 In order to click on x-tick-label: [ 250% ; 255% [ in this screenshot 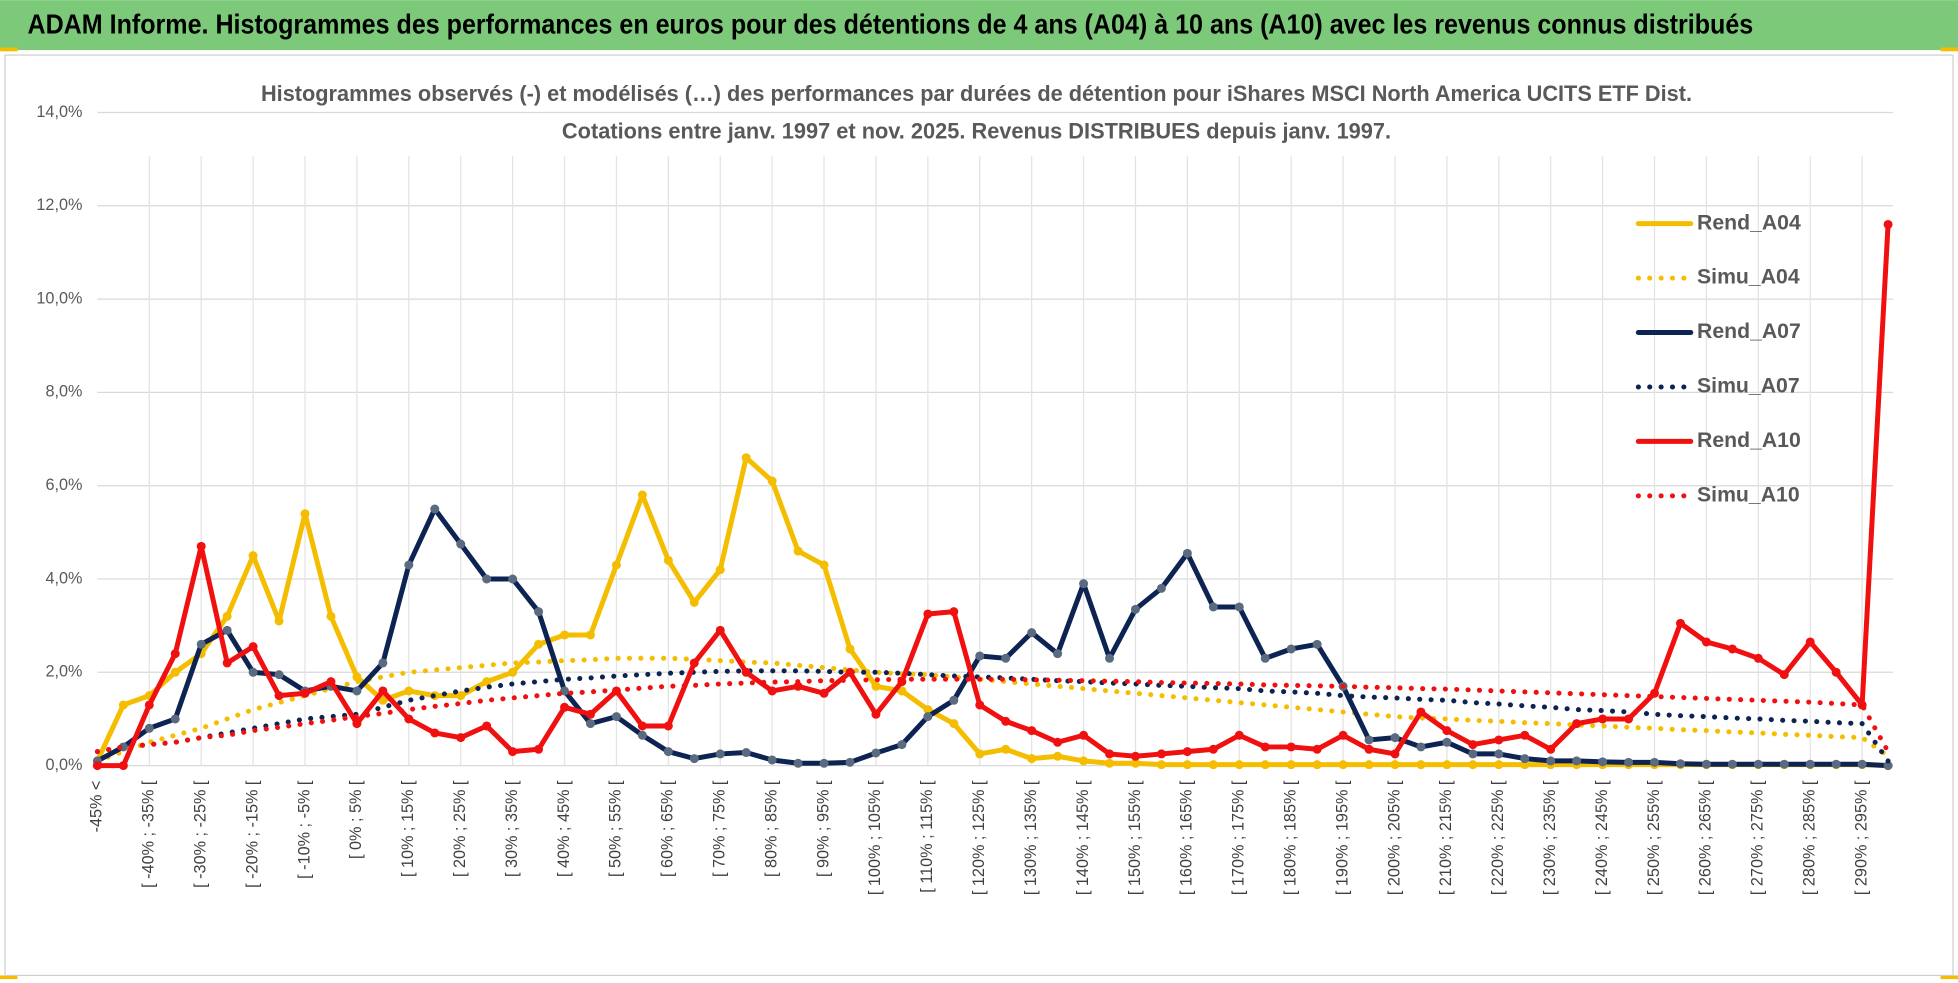, I will do `click(1654, 837)`.